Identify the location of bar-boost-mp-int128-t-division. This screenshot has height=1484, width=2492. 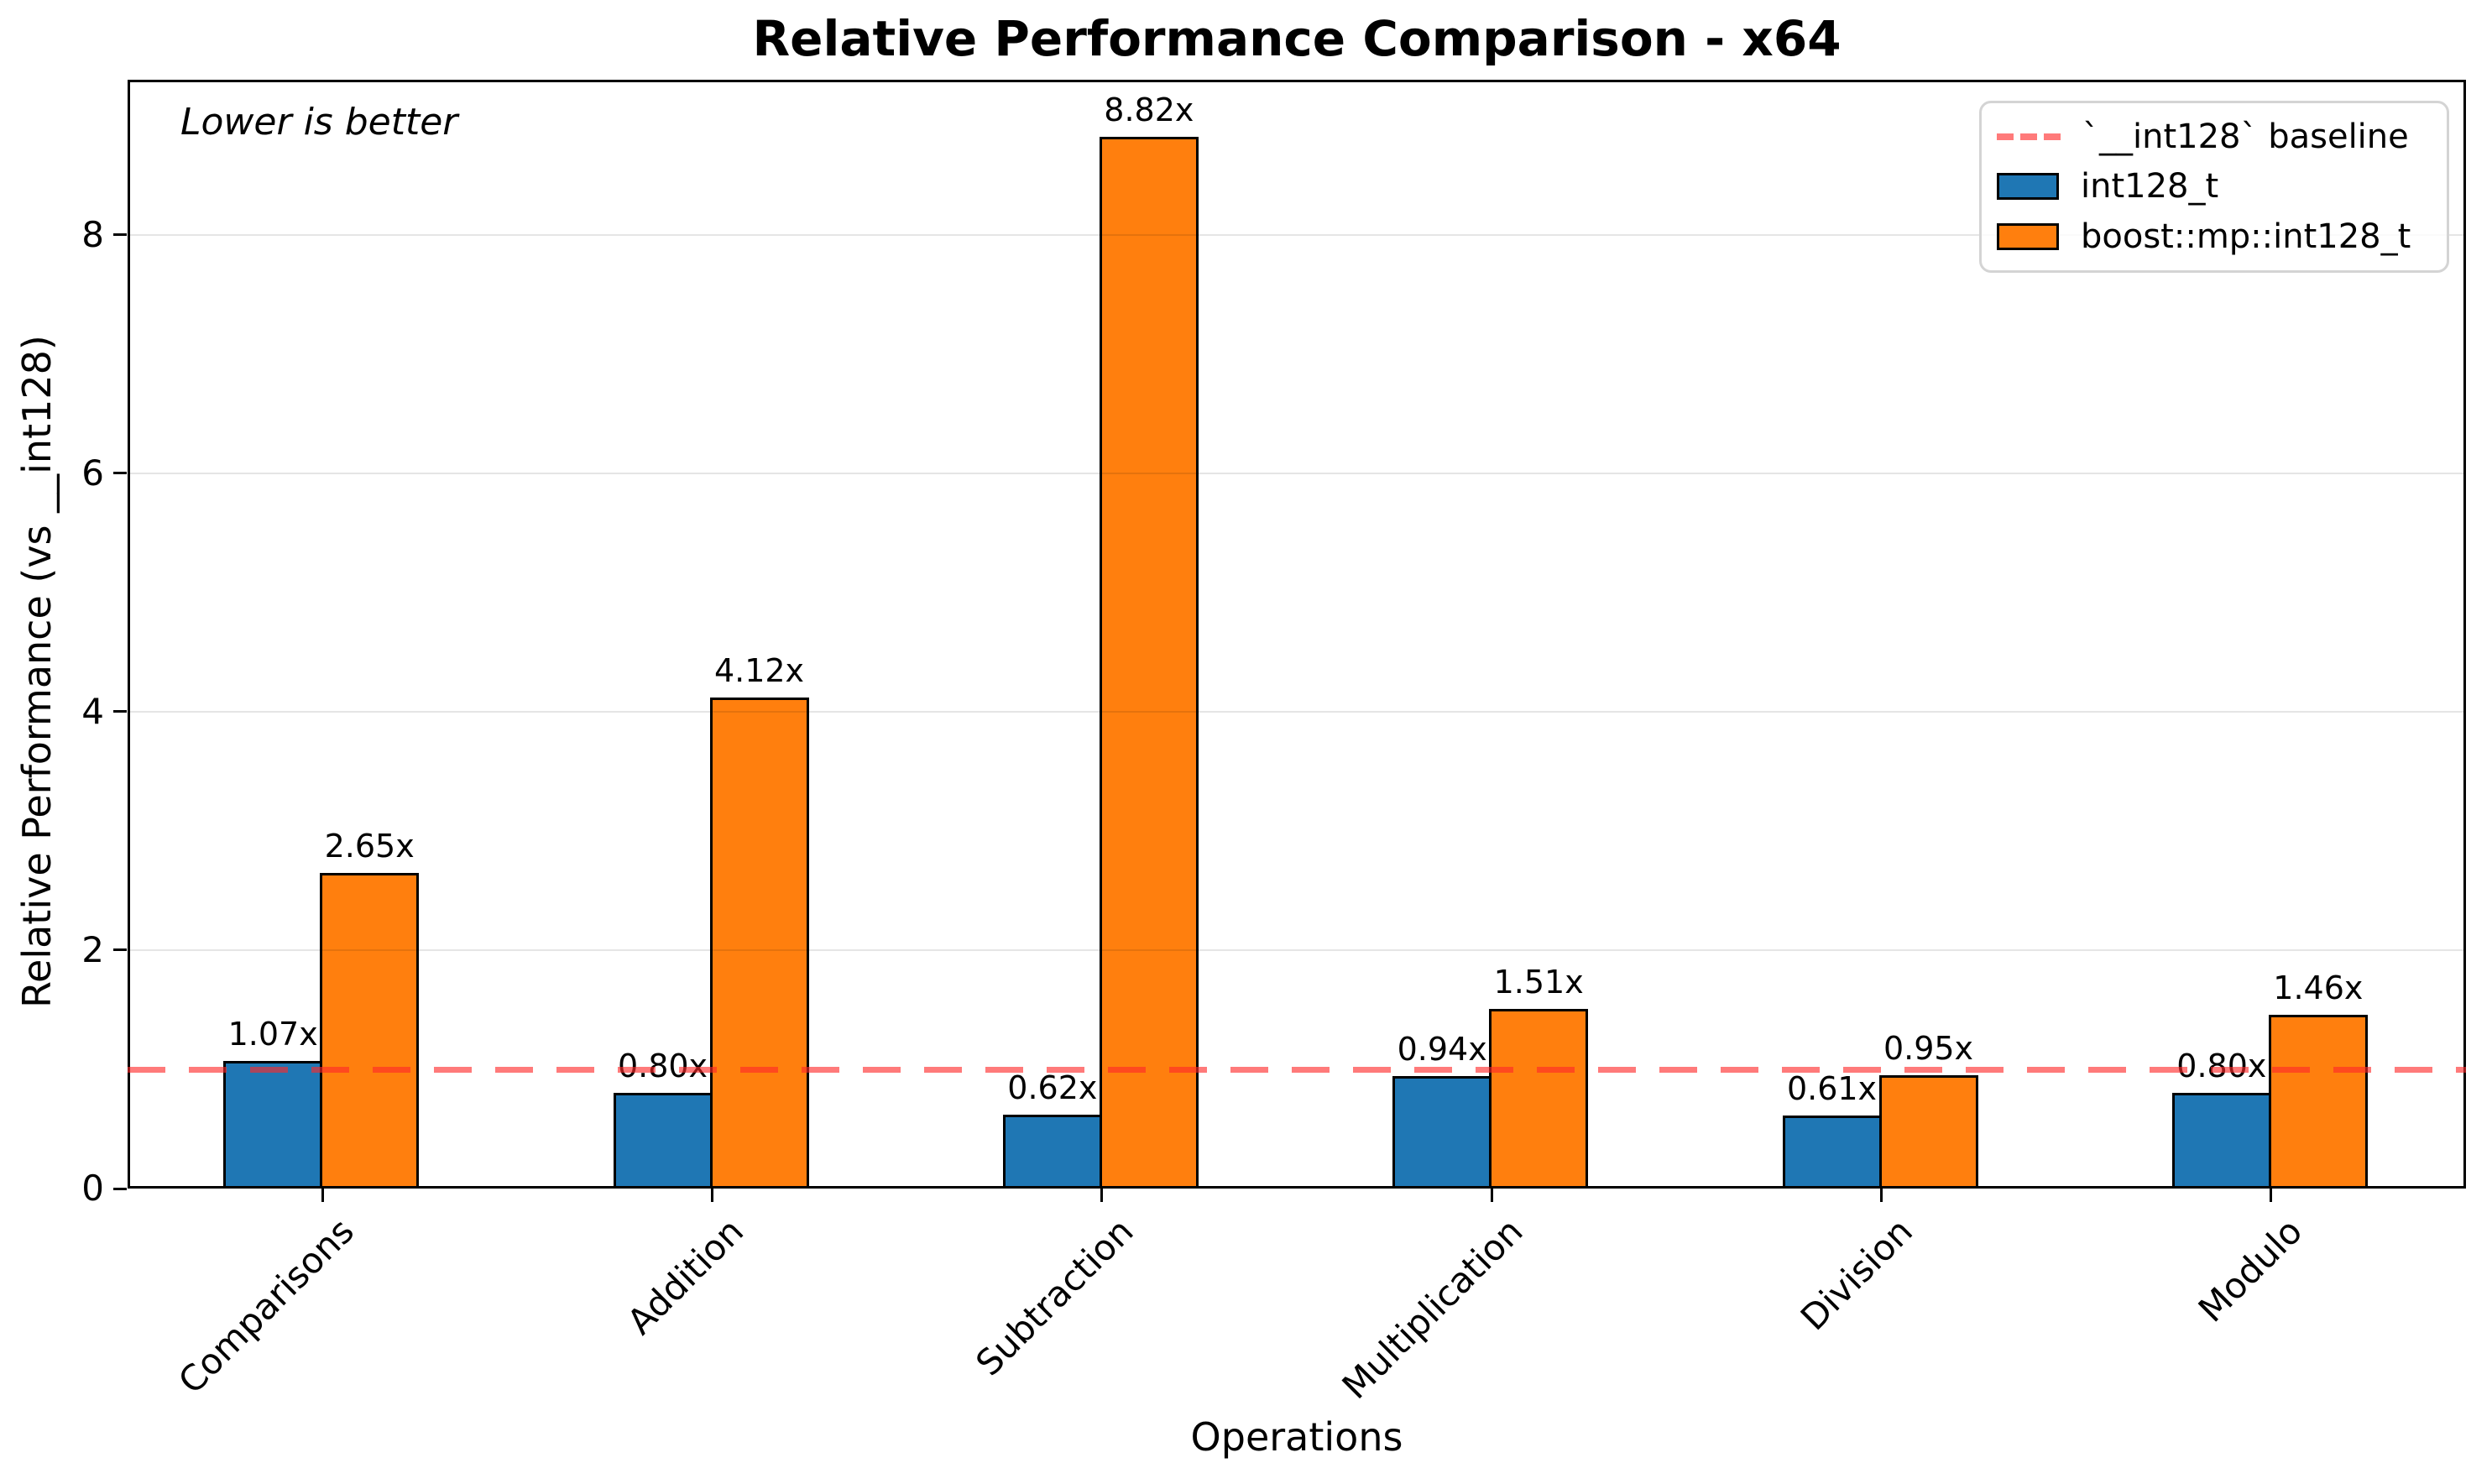
(1928, 1132).